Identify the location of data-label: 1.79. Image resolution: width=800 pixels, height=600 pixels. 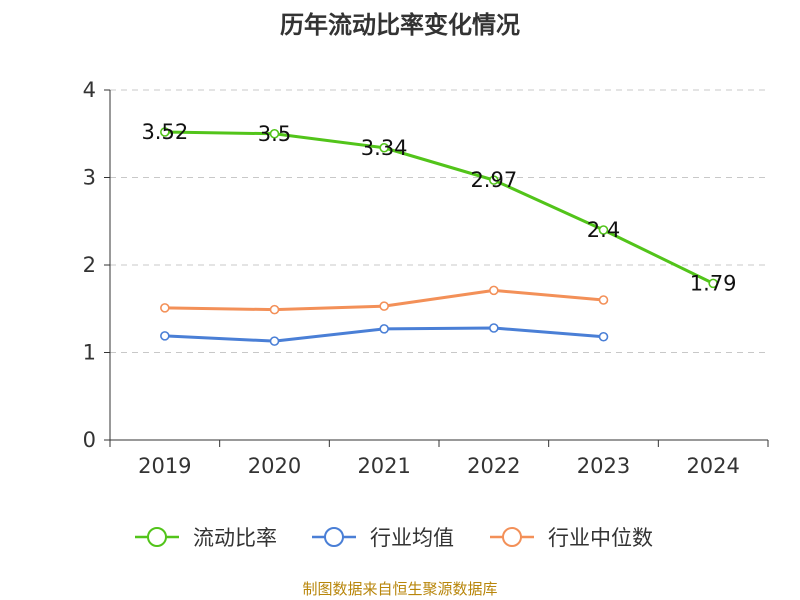
(713, 283).